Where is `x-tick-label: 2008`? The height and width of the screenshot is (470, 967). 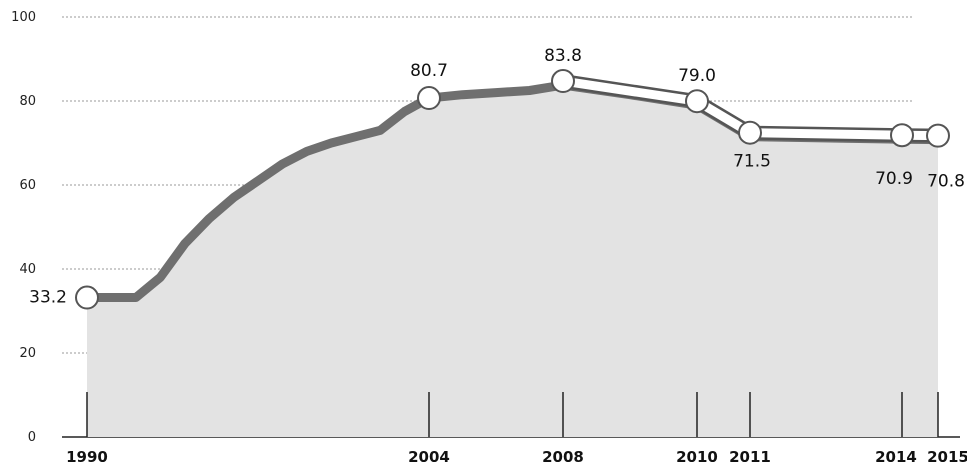 x-tick-label: 2008 is located at coordinates (563, 457).